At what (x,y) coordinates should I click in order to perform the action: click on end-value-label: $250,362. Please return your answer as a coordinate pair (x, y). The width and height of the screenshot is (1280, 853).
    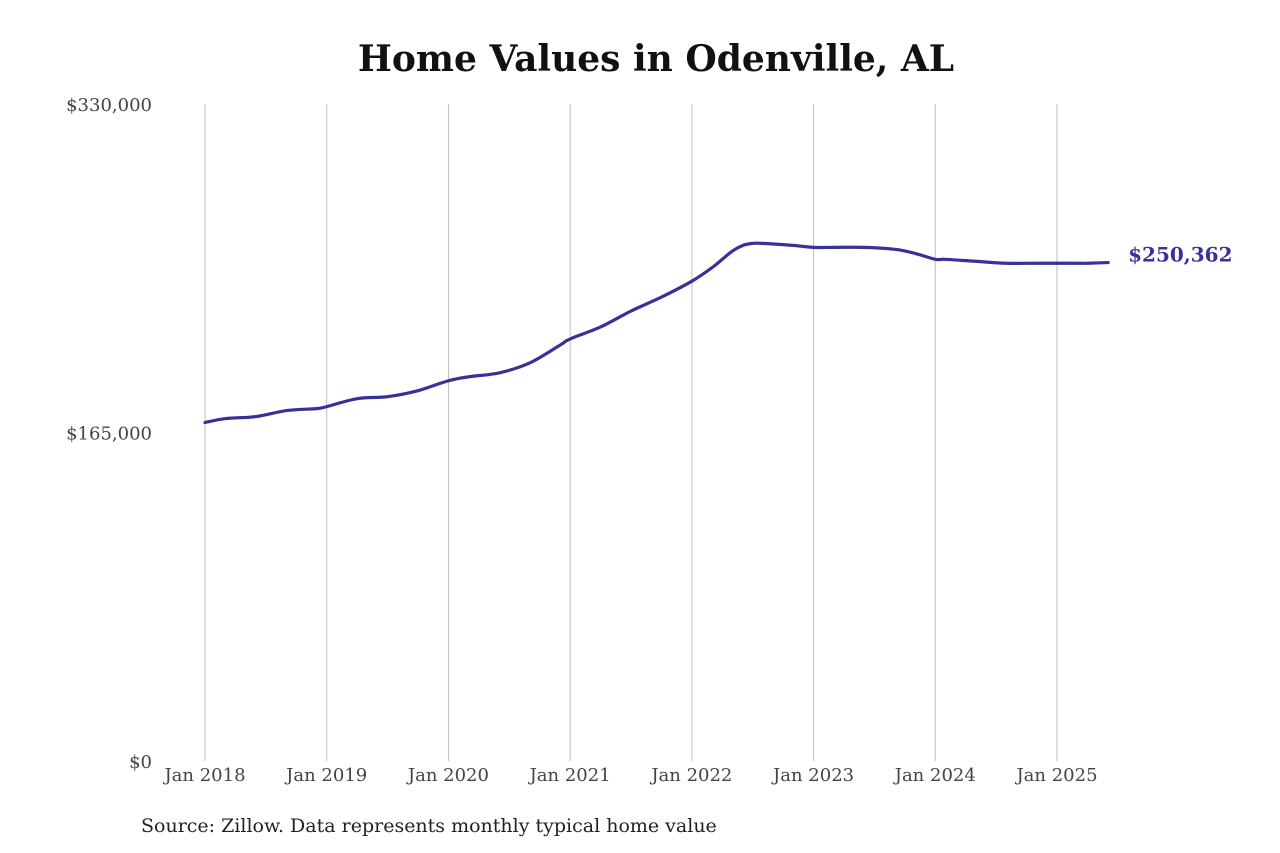
    Looking at the image, I should click on (1180, 255).